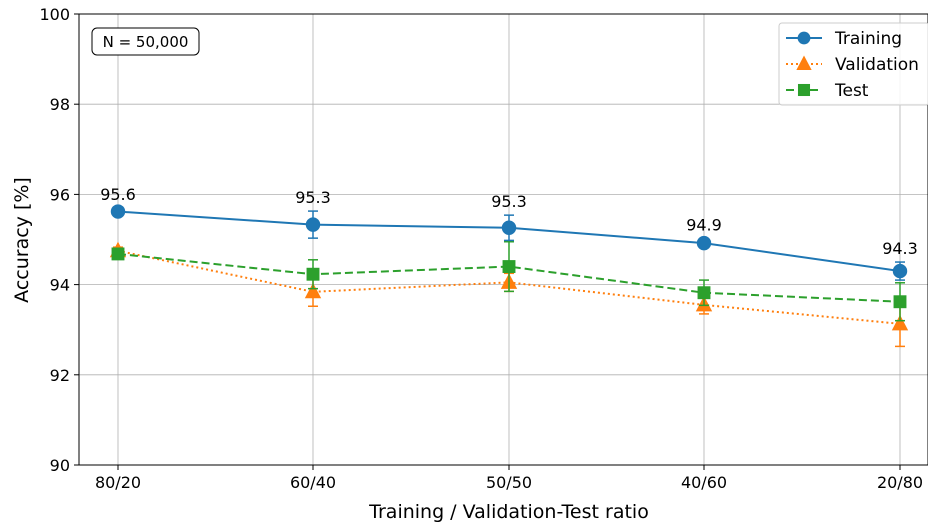  I want to click on x-axis-title: Training / Validation-Test ratio, so click(508, 512).